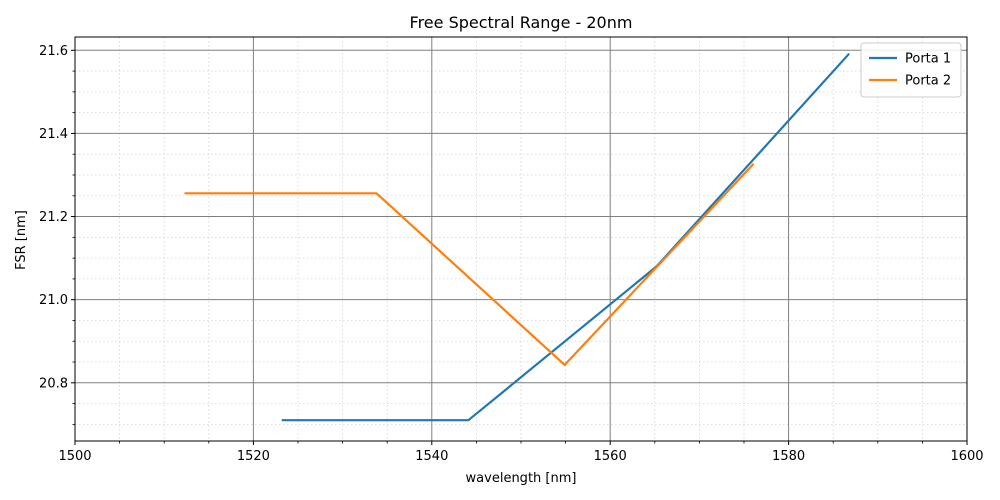 This screenshot has width=1000, height=500. I want to click on legend-label-1: Porta 1, so click(928, 59).